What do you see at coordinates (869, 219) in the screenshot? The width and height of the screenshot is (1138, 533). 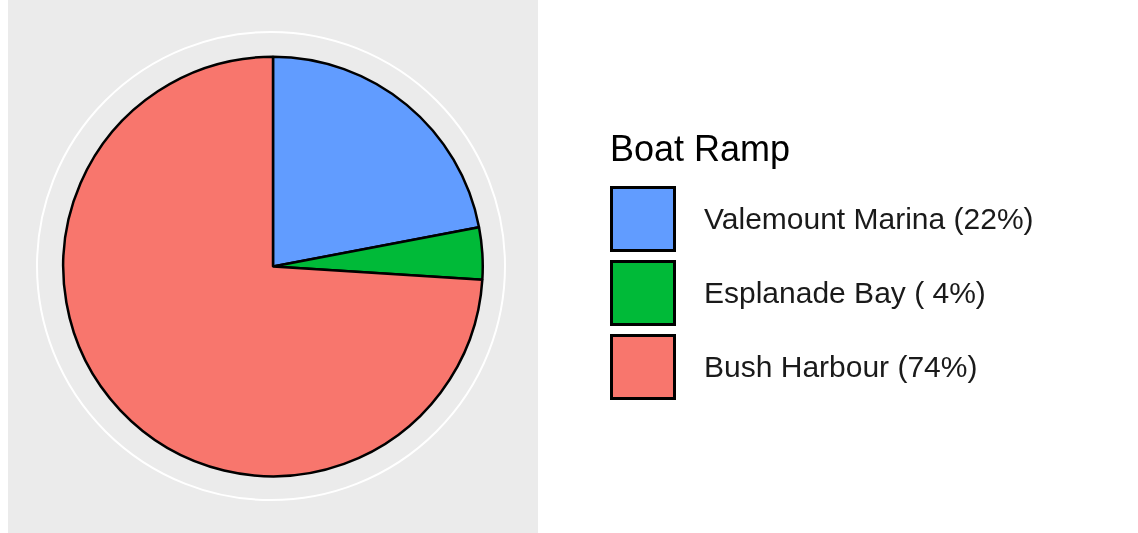 I see `legend-label: Valemount Marina (22%)` at bounding box center [869, 219].